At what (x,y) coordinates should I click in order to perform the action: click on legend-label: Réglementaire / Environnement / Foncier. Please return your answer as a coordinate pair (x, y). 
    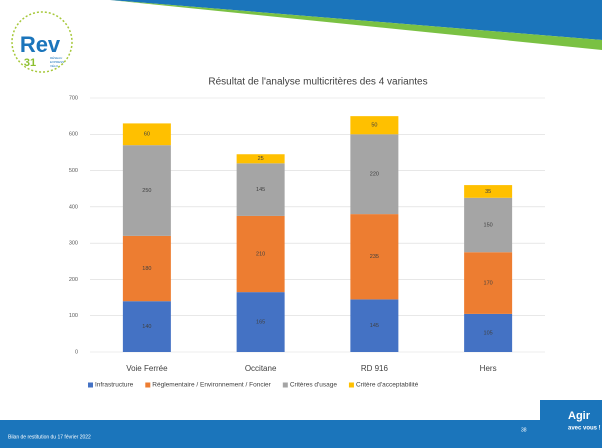
    Looking at the image, I should click on (211, 385).